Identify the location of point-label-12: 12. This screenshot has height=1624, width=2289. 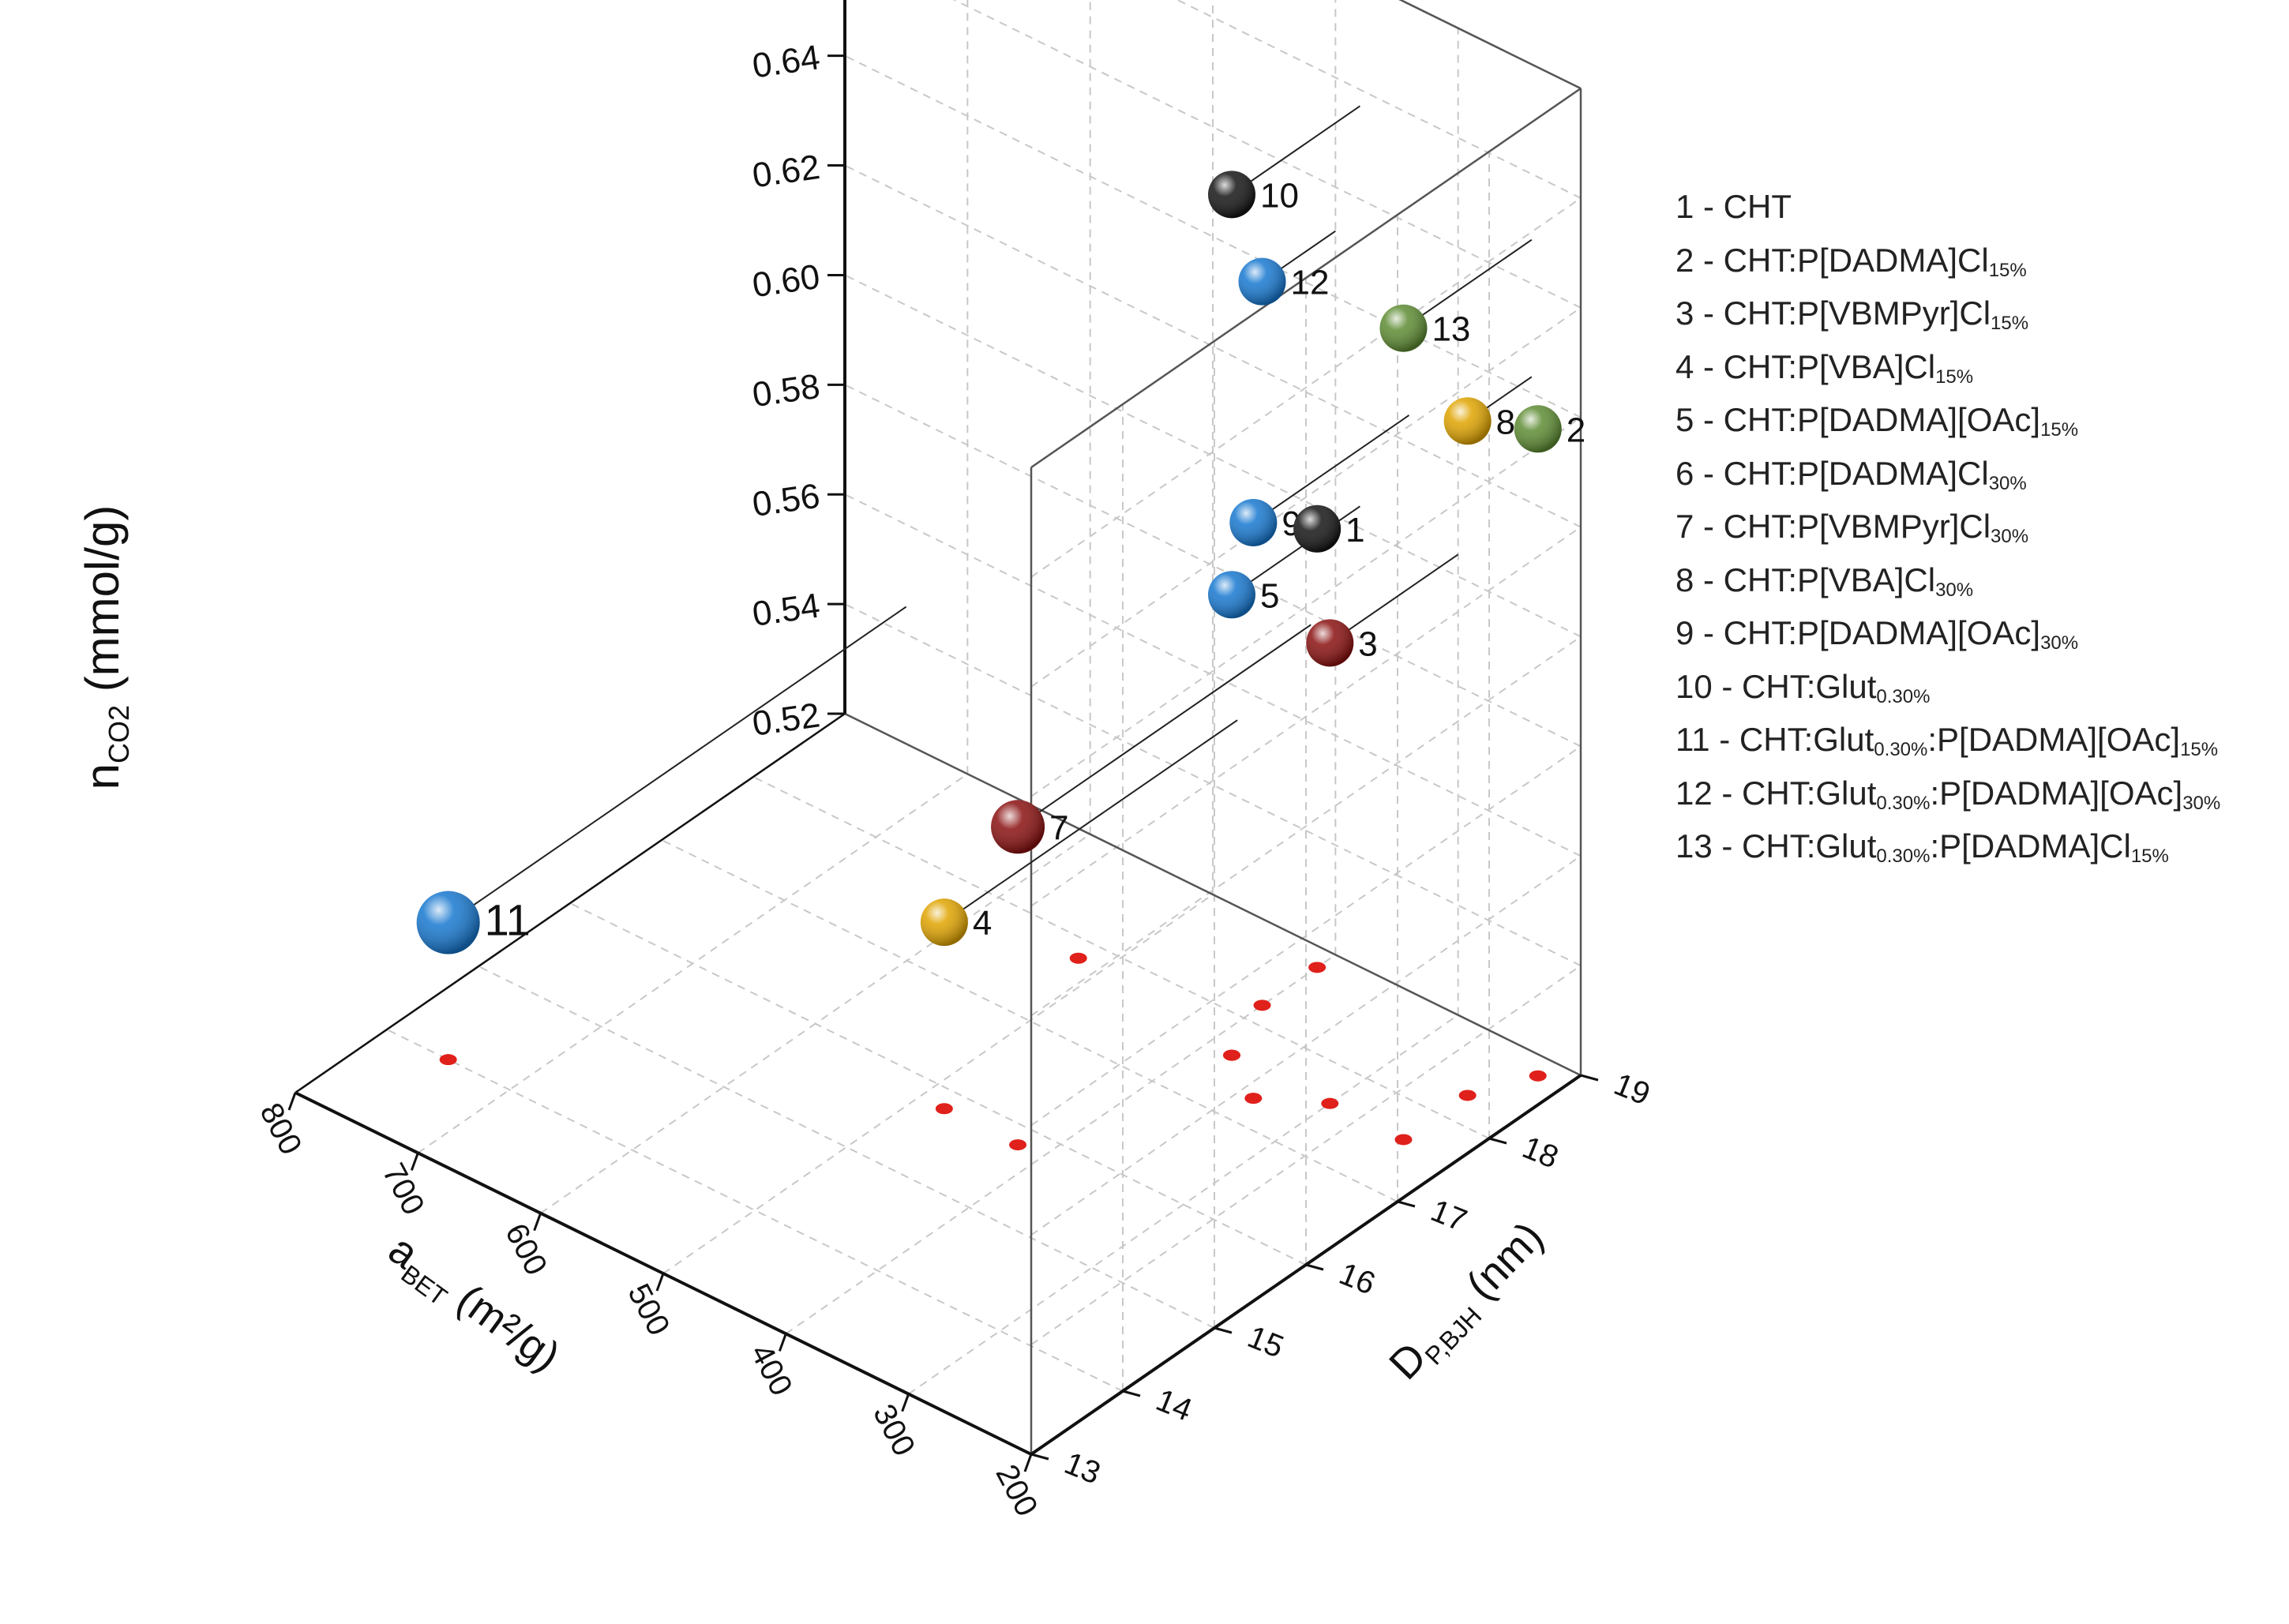
(1310, 283).